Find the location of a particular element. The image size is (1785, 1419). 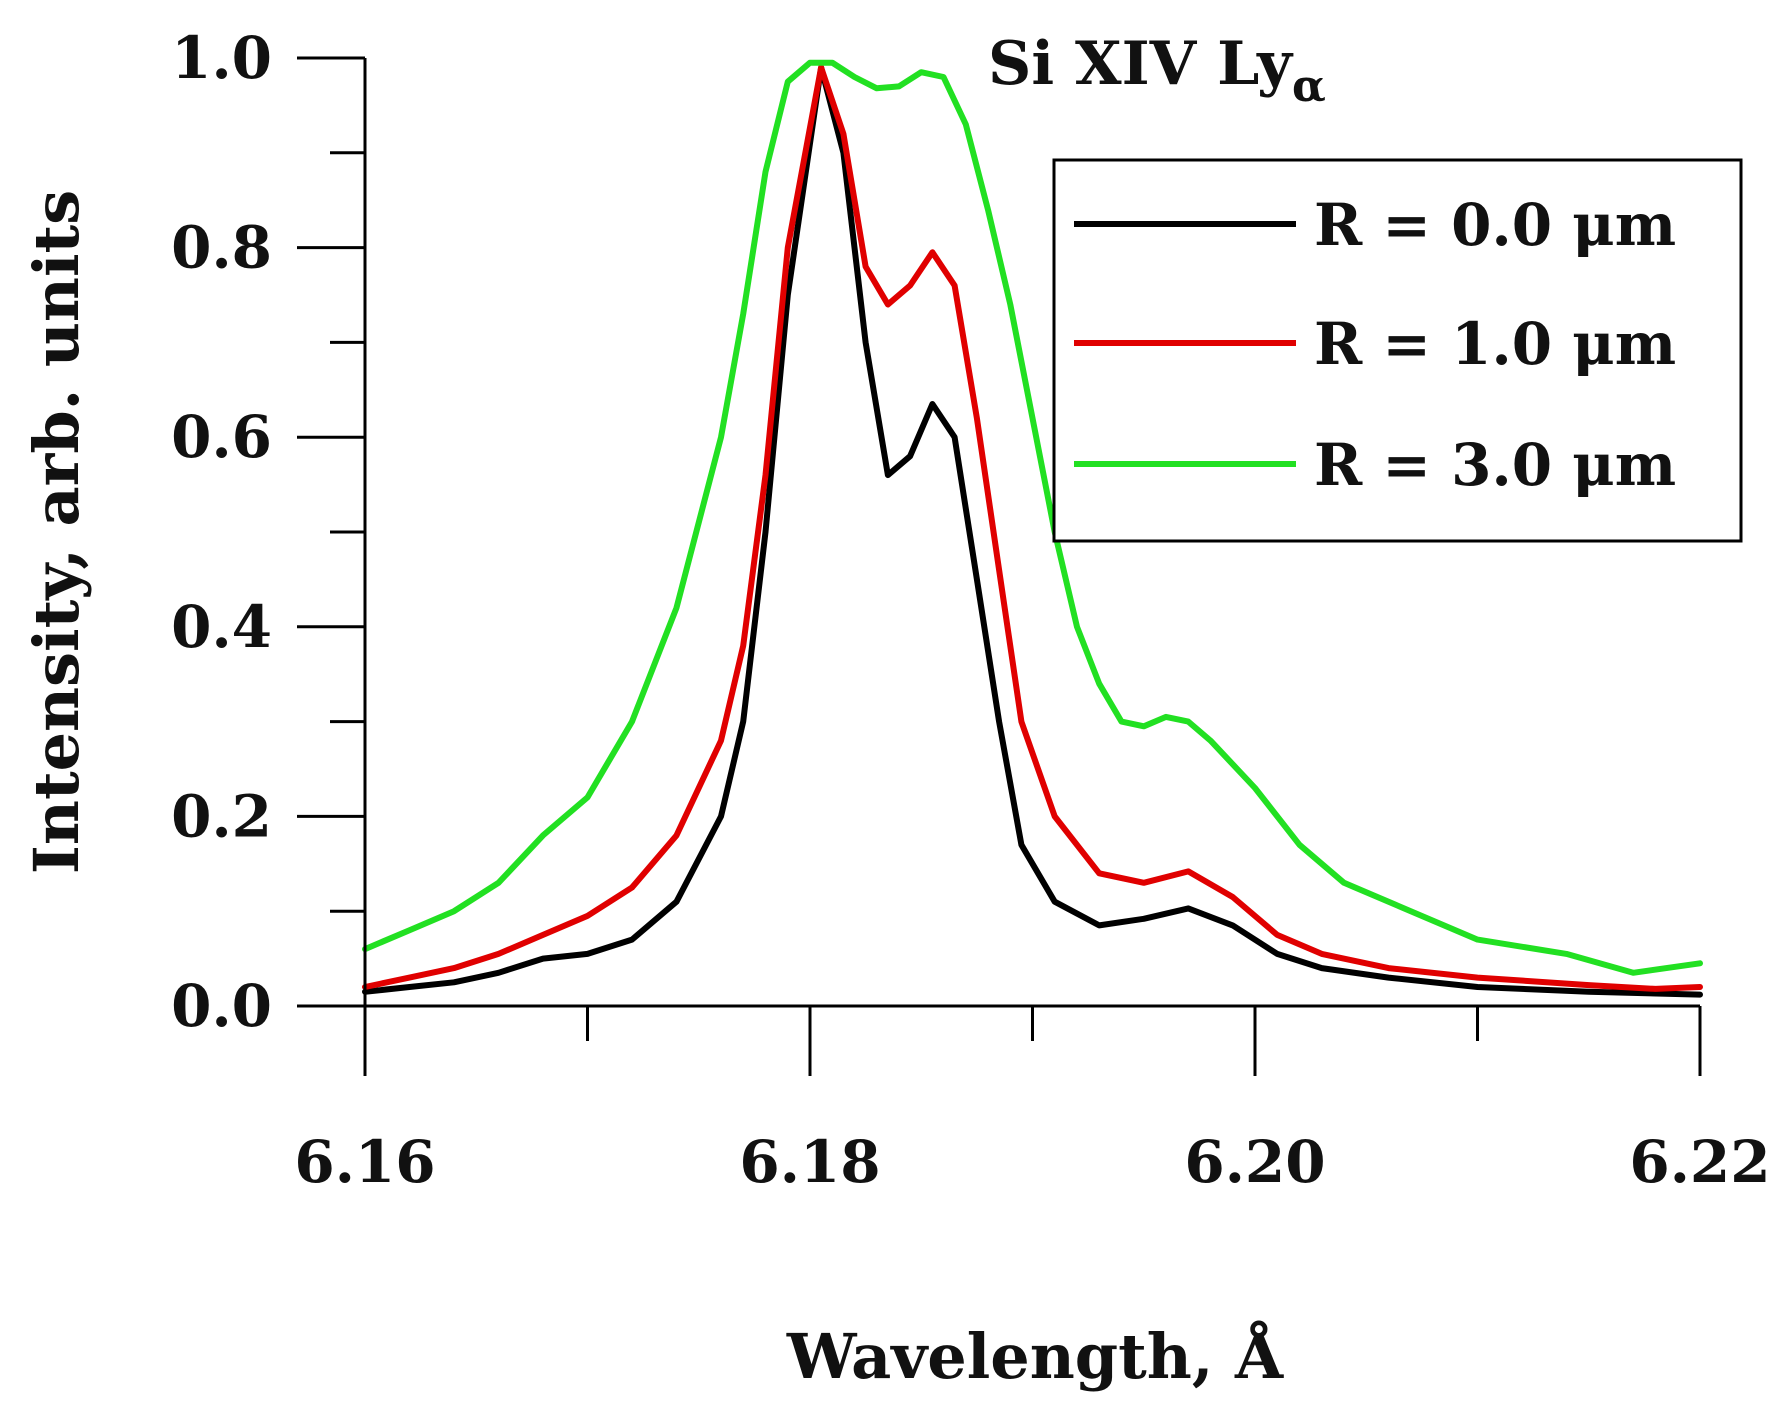

y-tick-label: 0.8 is located at coordinates (221, 248).